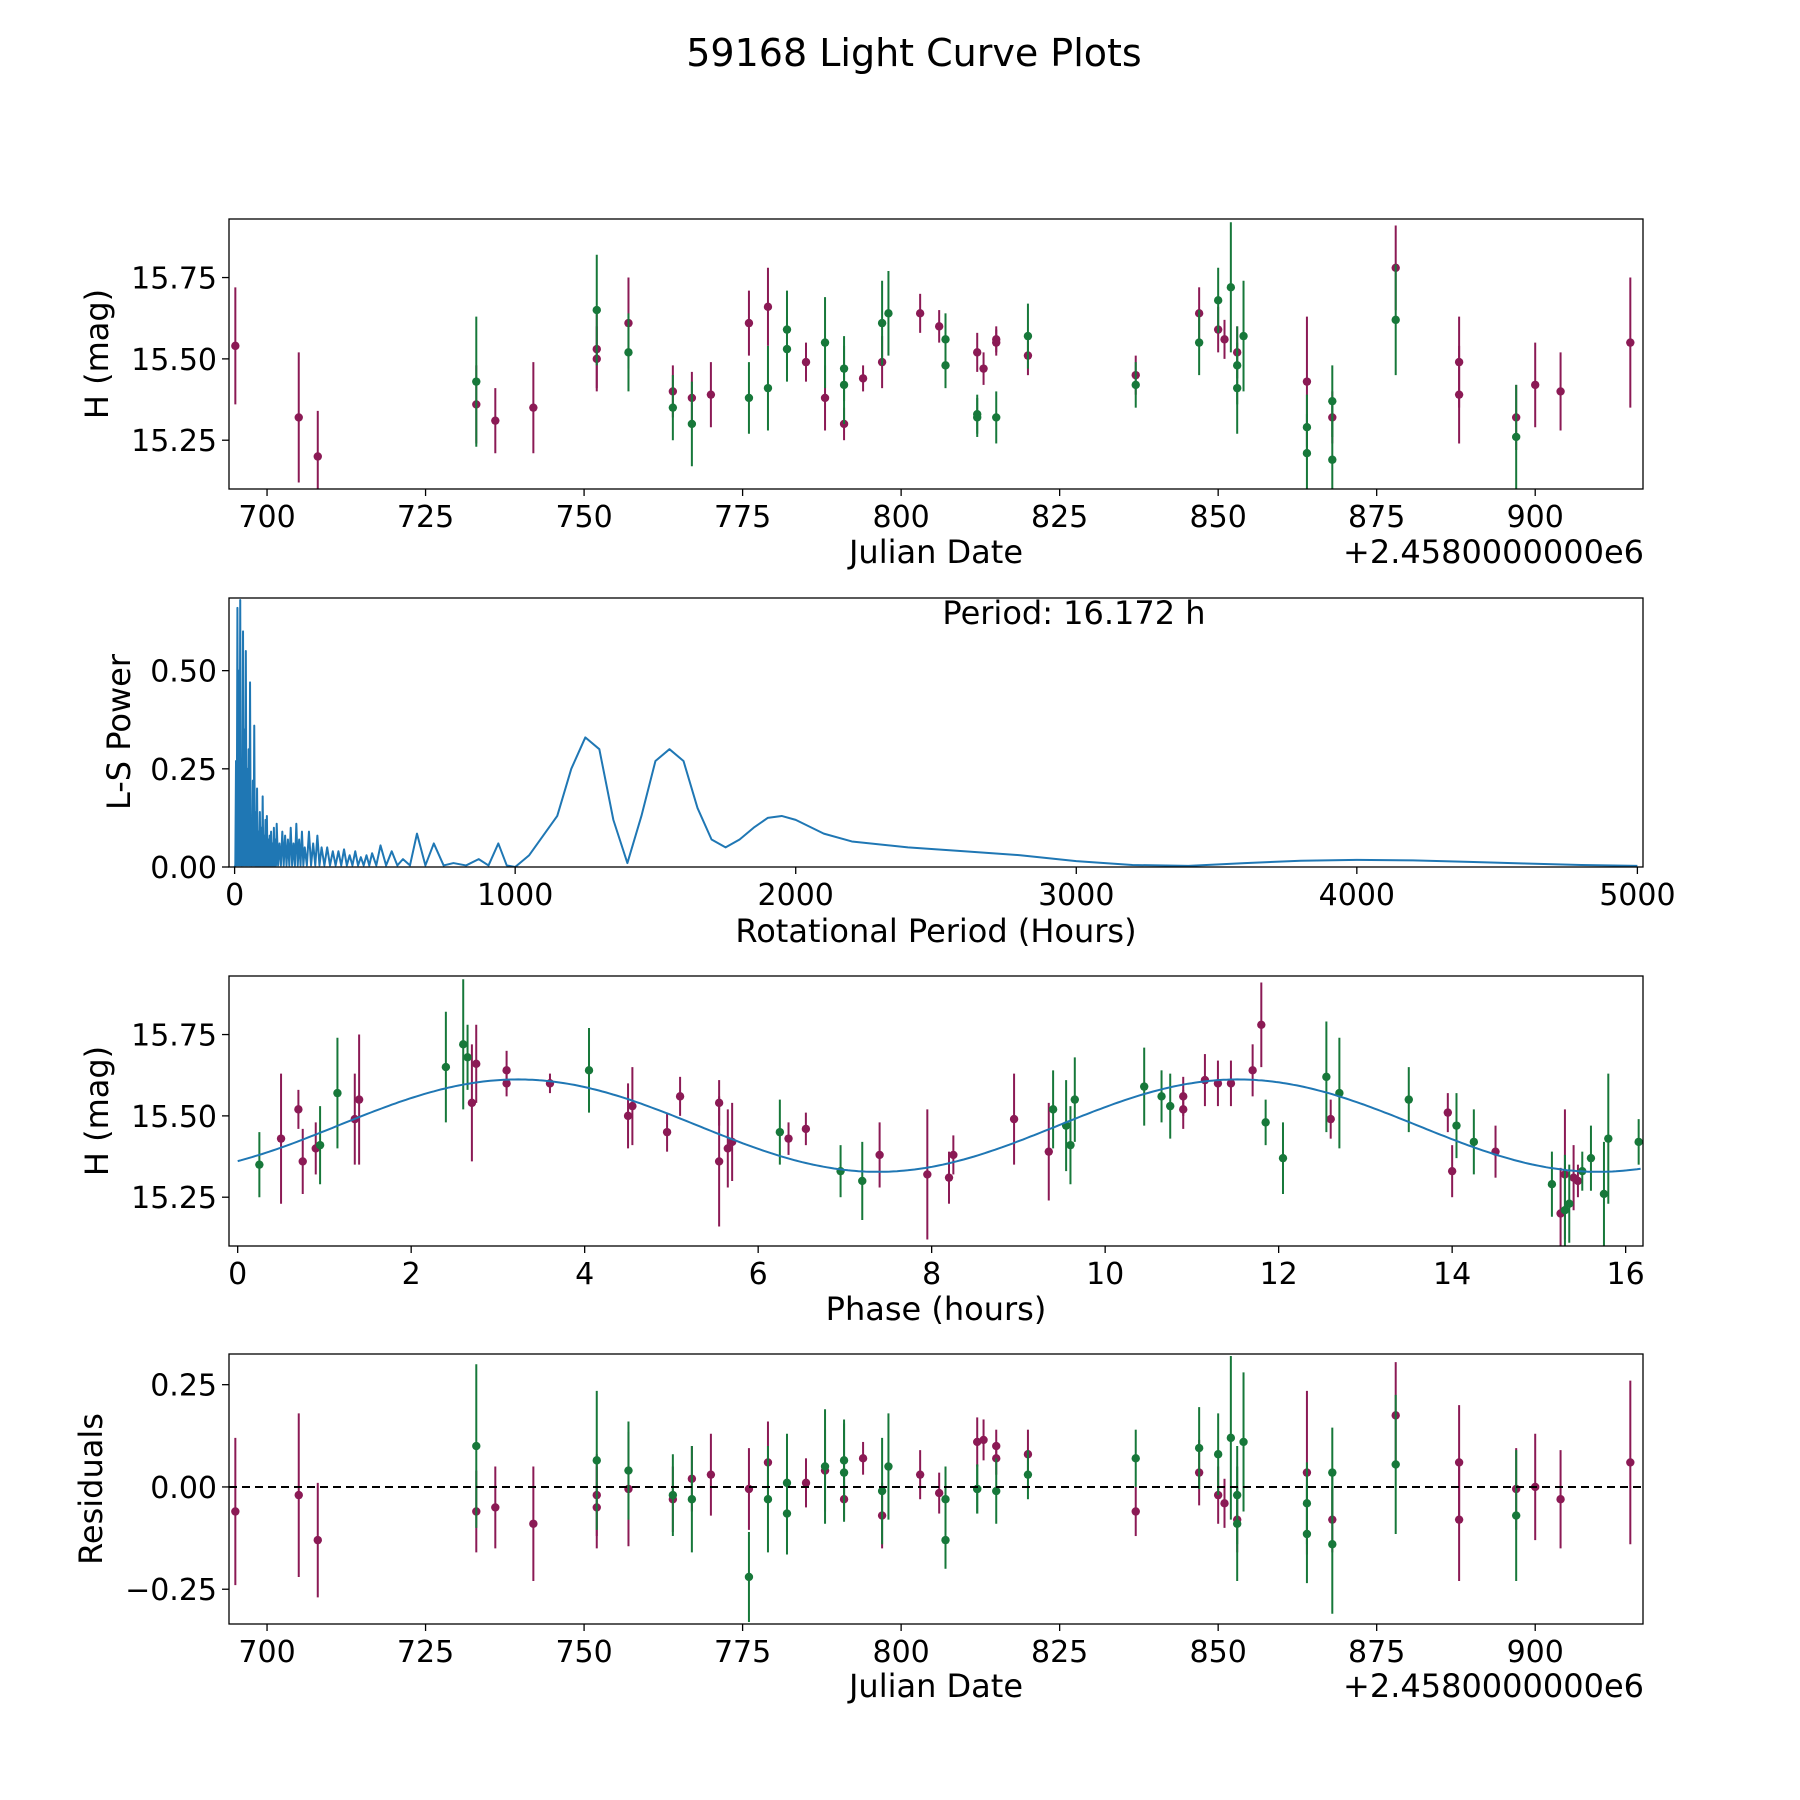  I want to click on periodogram-axes-frame, so click(936, 732).